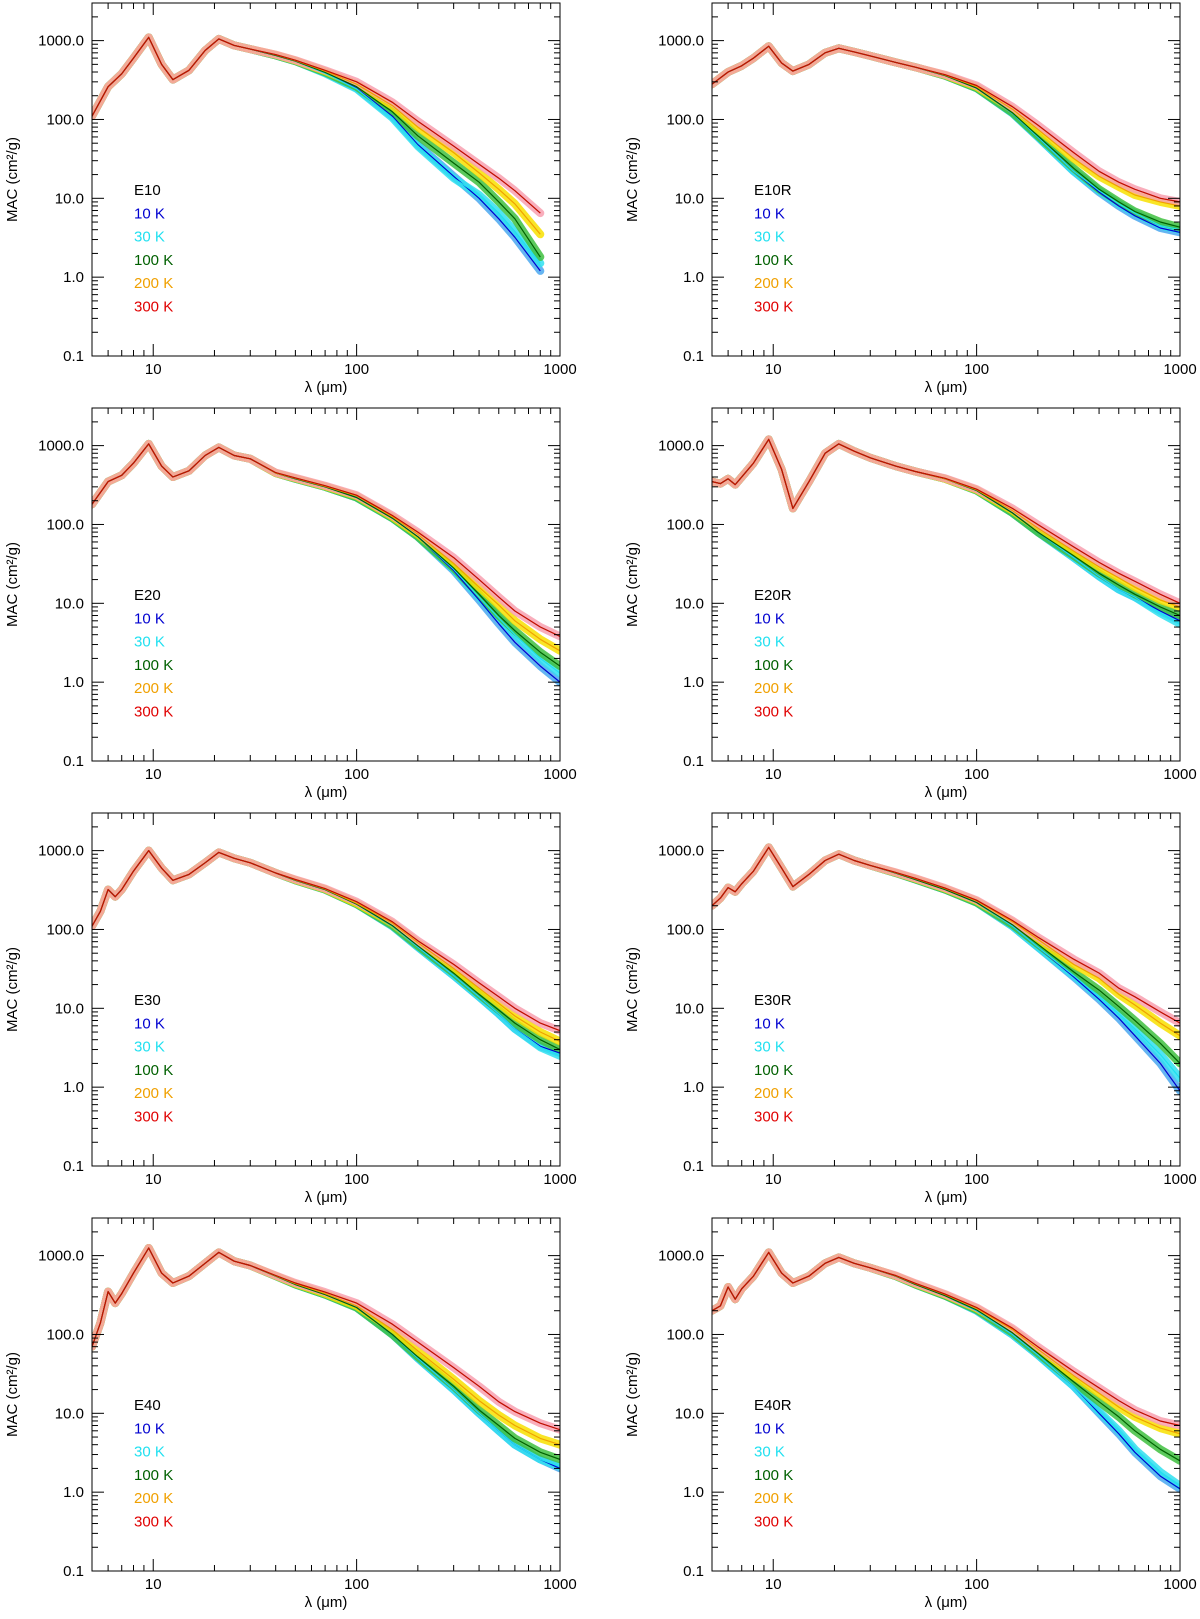 Image resolution: width=1200 pixels, height=1619 pixels. Describe the element at coordinates (773, 190) in the screenshot. I see `legend-title: E10R` at that location.